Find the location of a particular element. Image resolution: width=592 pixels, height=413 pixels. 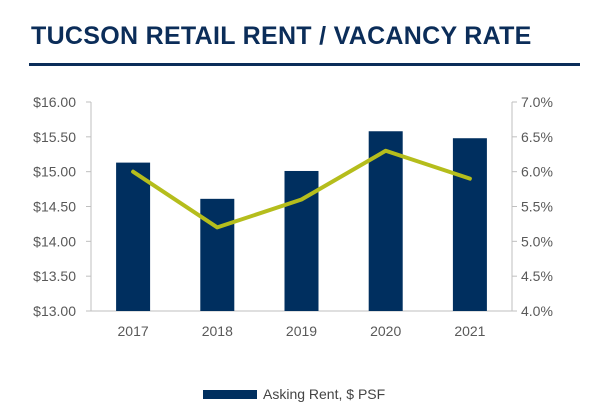

right-tick-label: 5.5% is located at coordinates (537, 207).